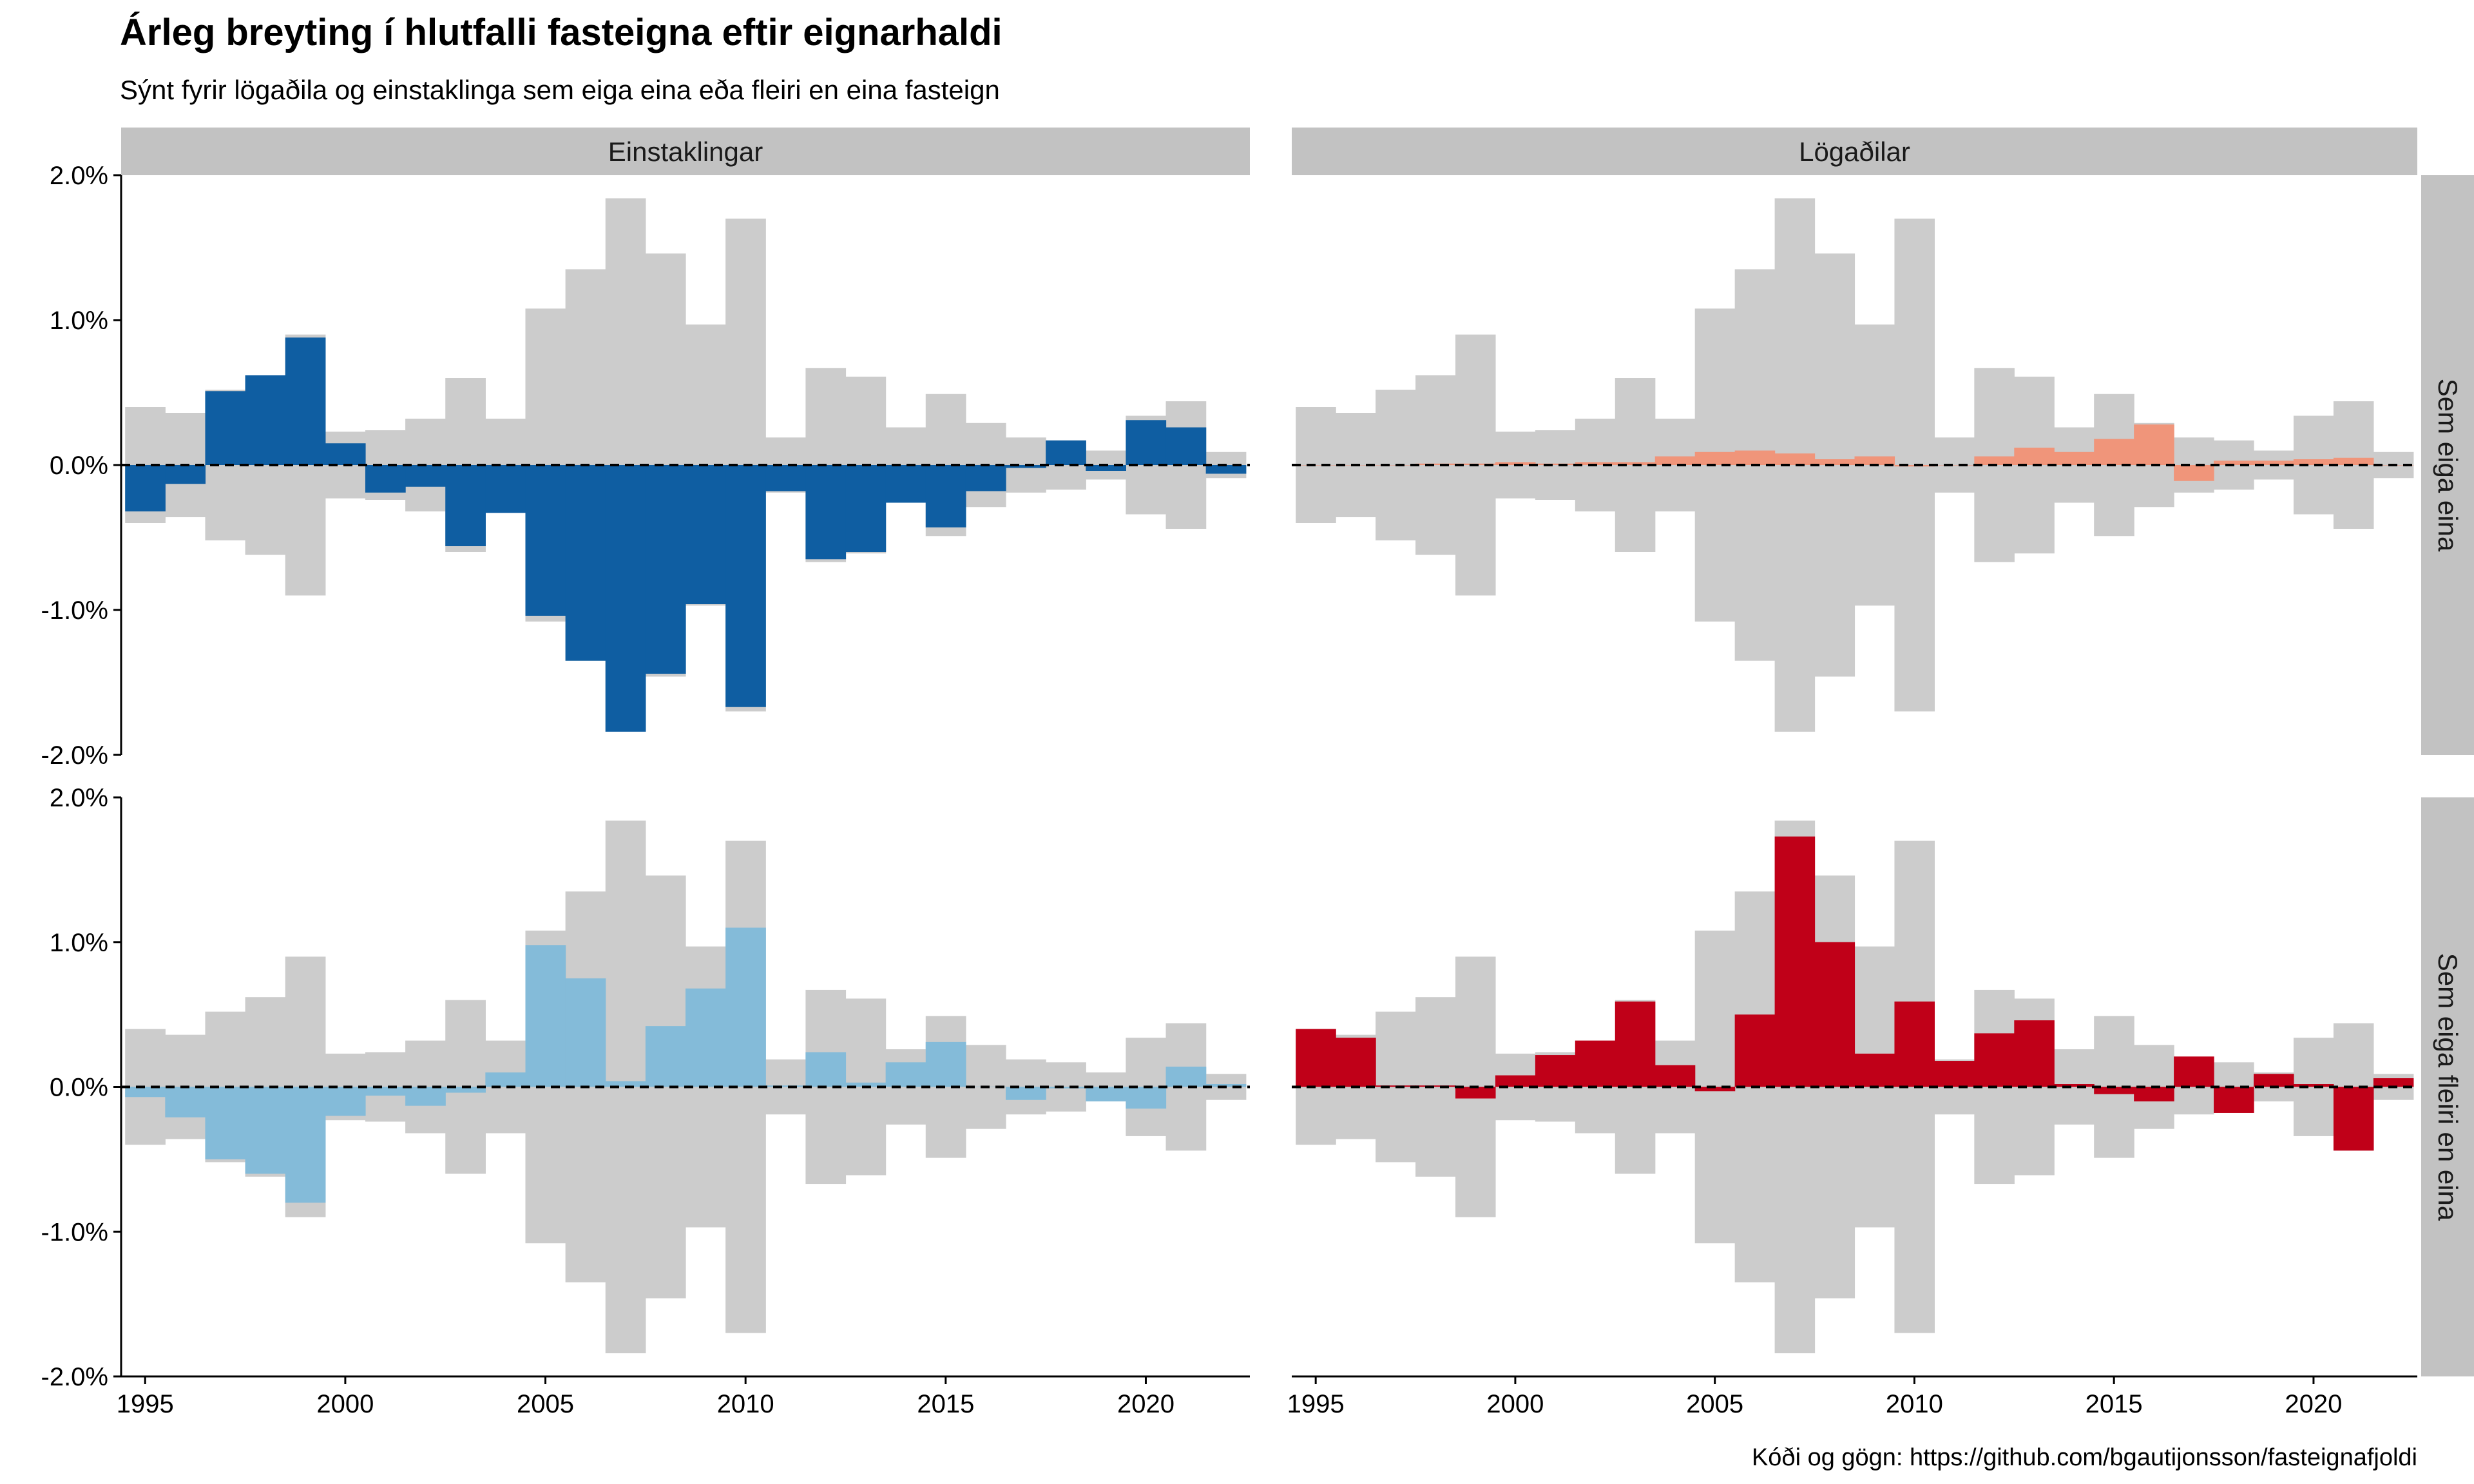 This screenshot has width=2474, height=1484. I want to click on facet-strip-label: Lögaðilar, so click(1854, 152).